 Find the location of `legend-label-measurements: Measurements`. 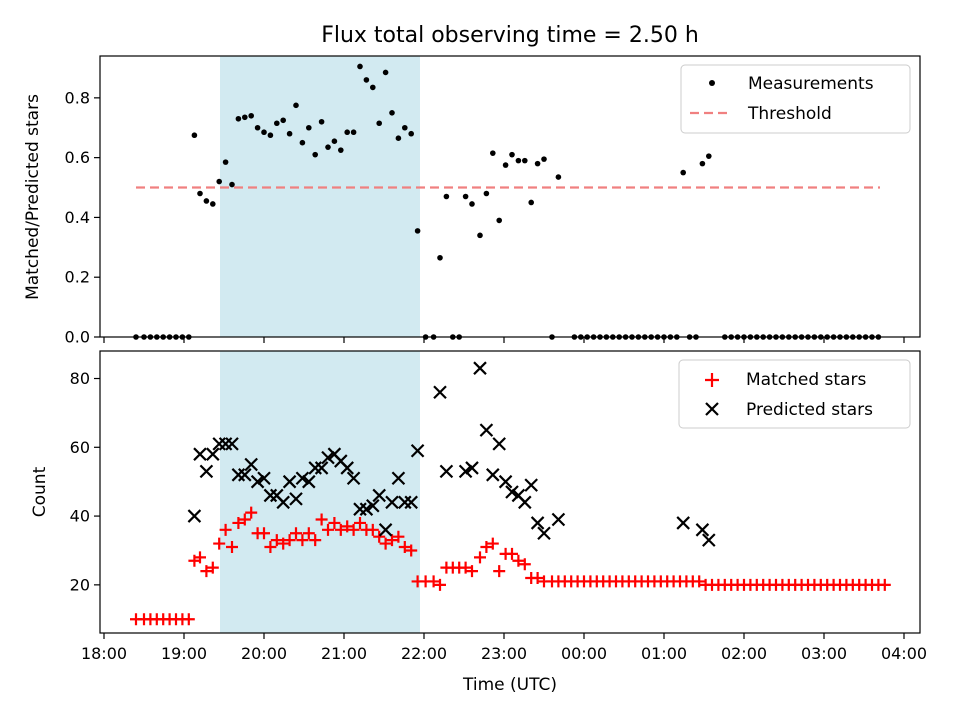

legend-label-measurements: Measurements is located at coordinates (811, 84).